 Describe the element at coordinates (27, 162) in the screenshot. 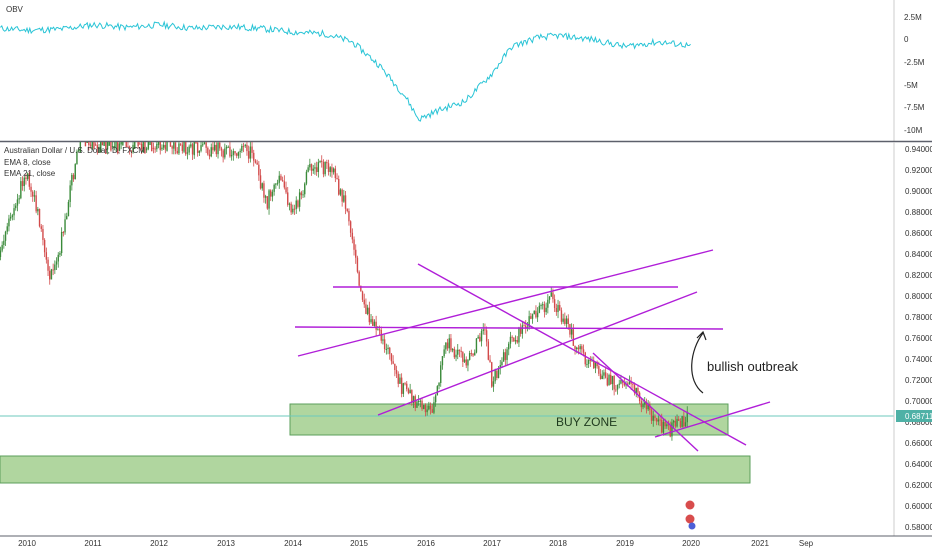

I see `ema-8-legend: EMA 8, close` at that location.